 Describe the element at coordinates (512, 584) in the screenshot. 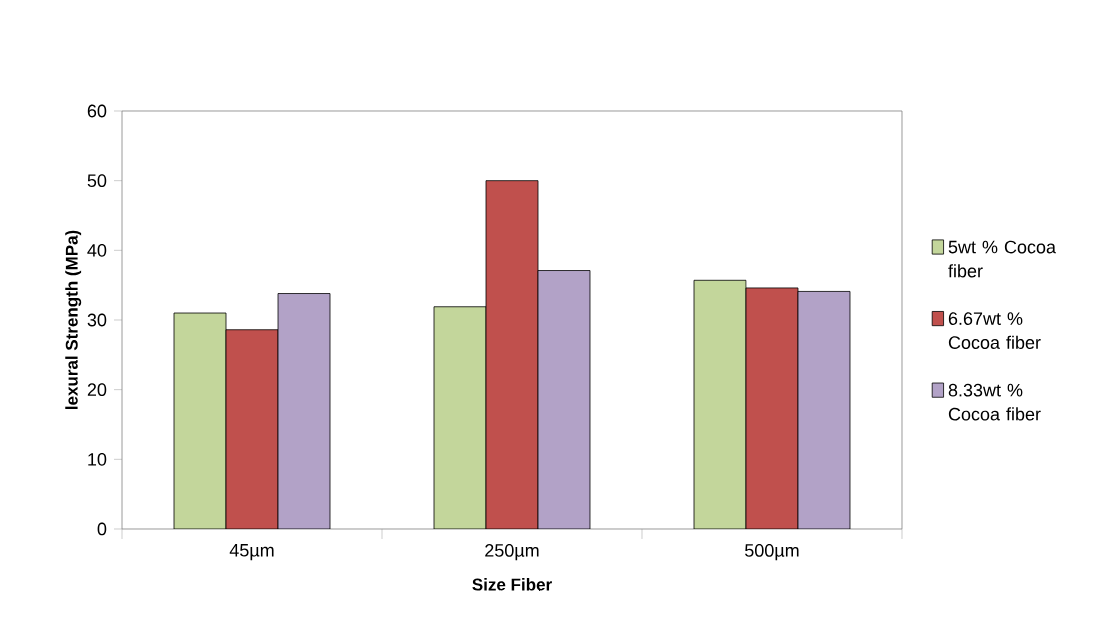

I see `x-axis-title: Size Fiber` at that location.